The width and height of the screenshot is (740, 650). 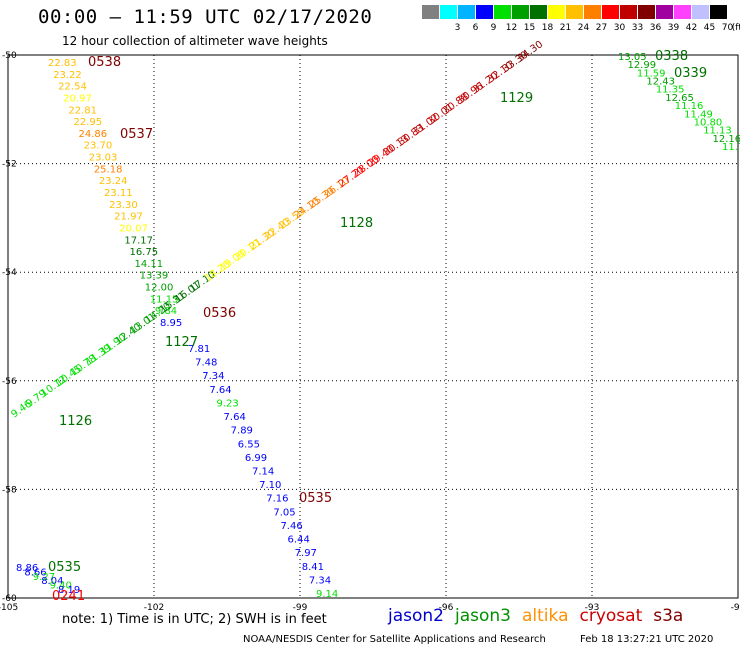 I want to click on sw-track-value: 9.27, so click(x=44, y=577).